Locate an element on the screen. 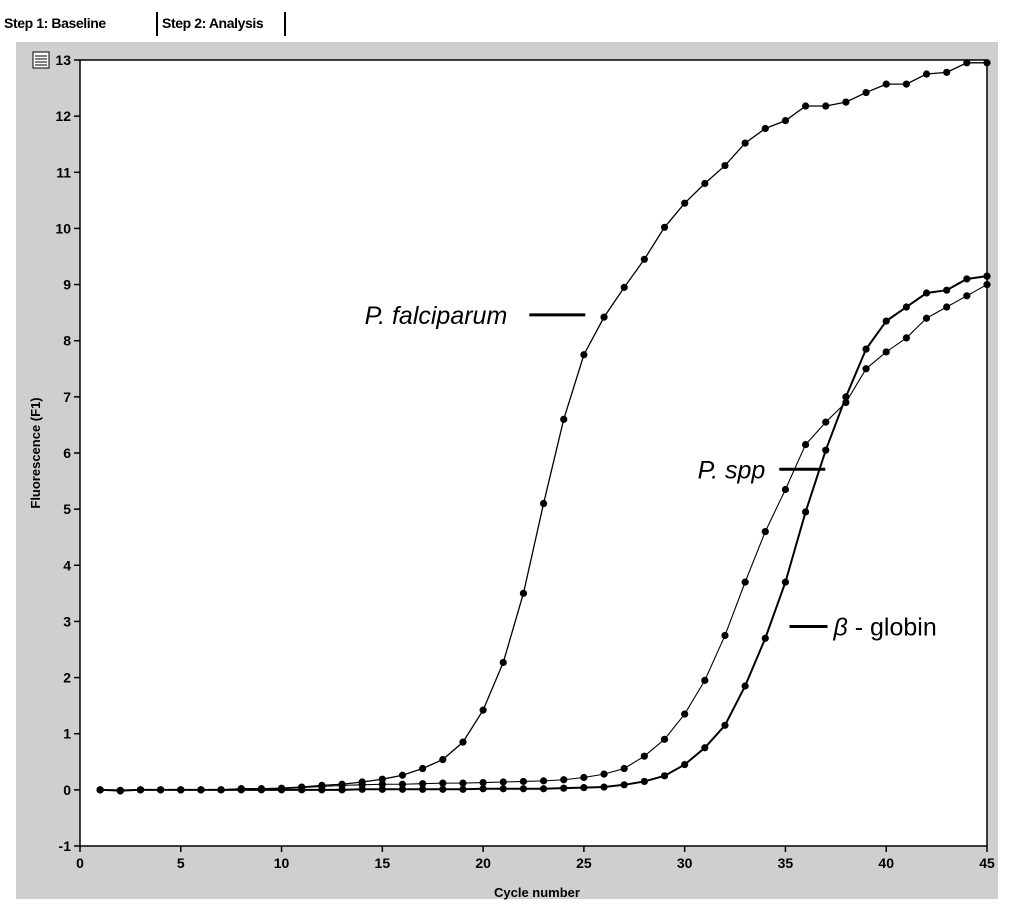  y-tick-label: 12 is located at coordinates (63, 116).